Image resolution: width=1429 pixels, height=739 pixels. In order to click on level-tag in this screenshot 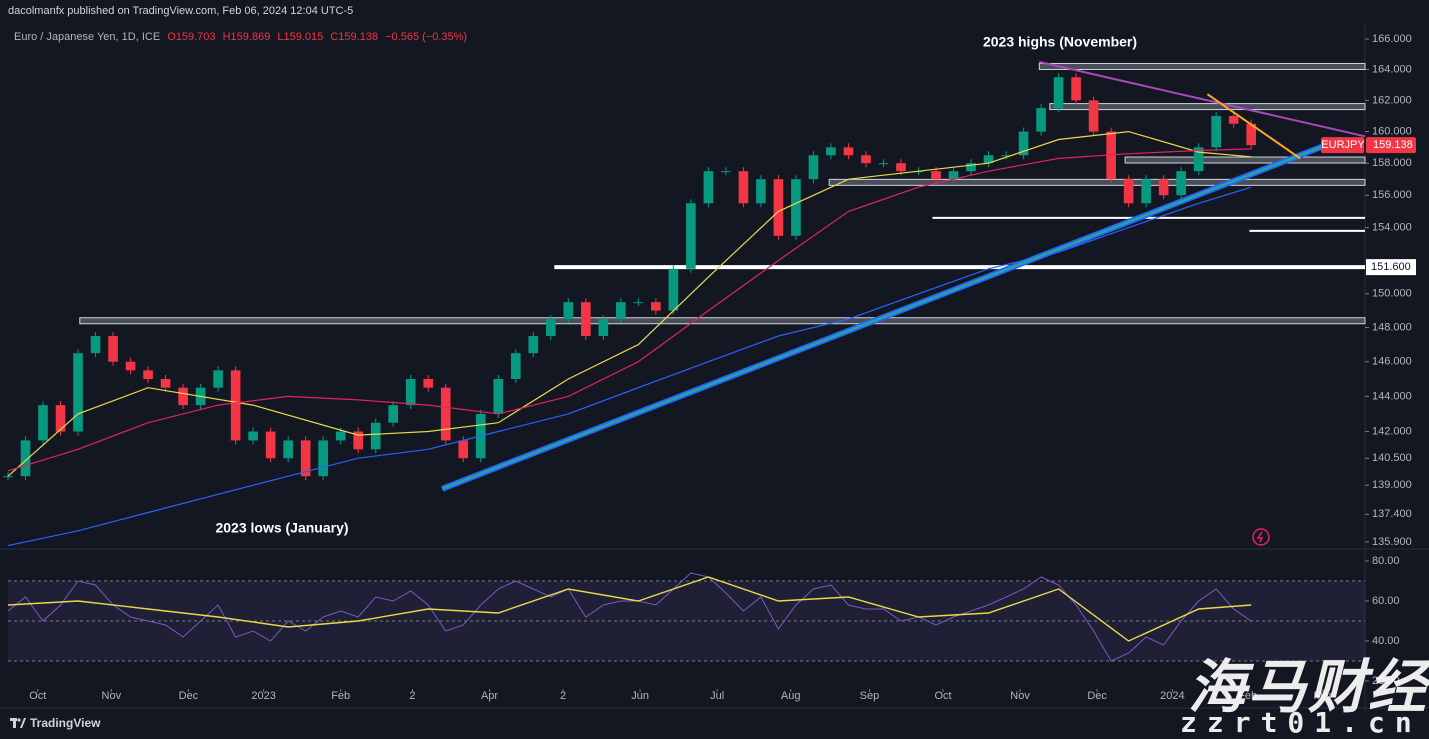, I will do `click(1391, 267)`.